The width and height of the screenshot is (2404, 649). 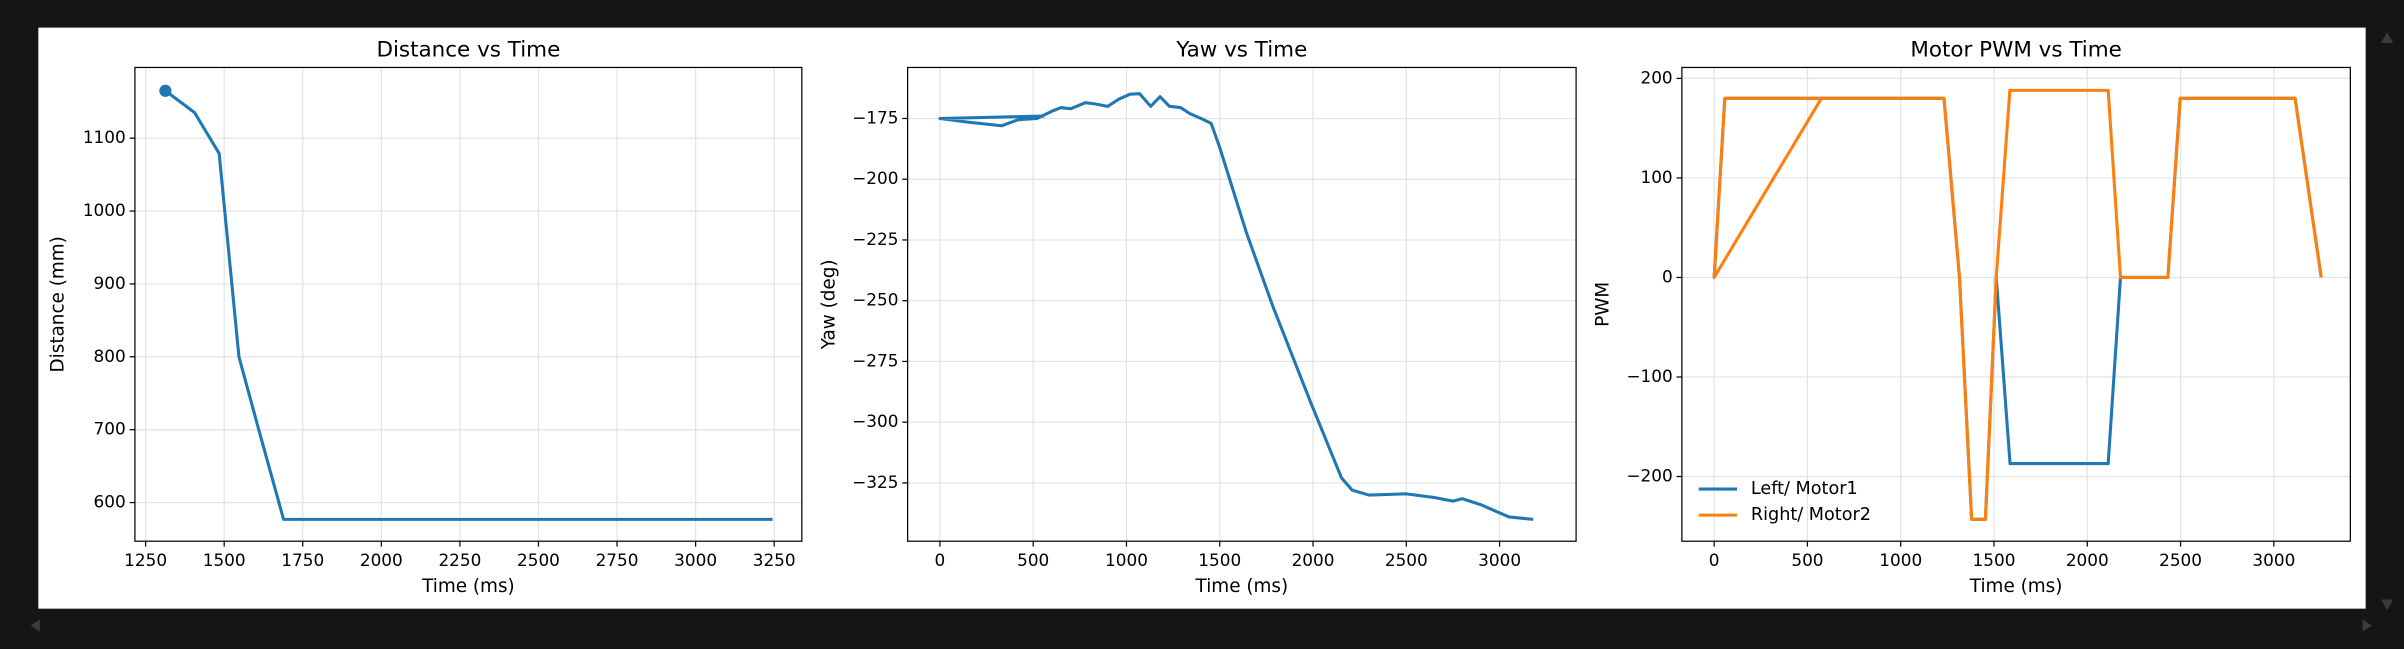 I want to click on y-tick-label: 700, so click(x=110, y=429).